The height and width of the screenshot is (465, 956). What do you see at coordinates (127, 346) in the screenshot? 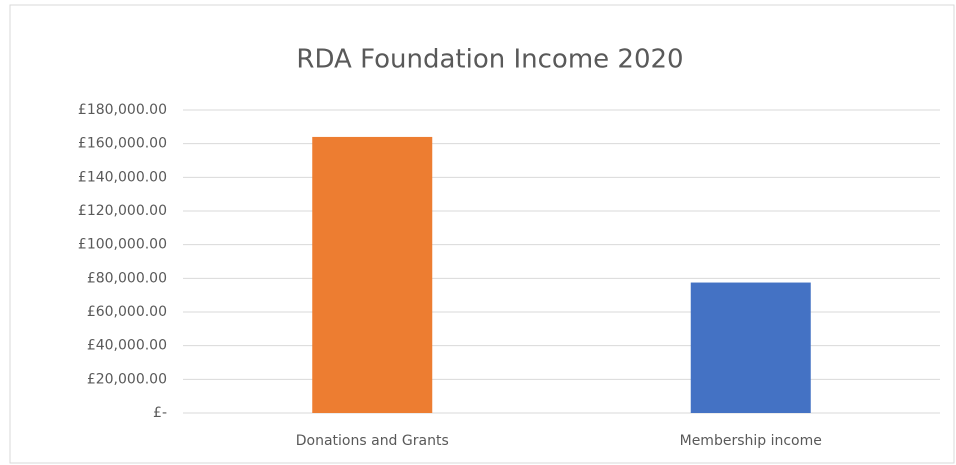
I see `y-tick-label: £40,000.00` at bounding box center [127, 346].